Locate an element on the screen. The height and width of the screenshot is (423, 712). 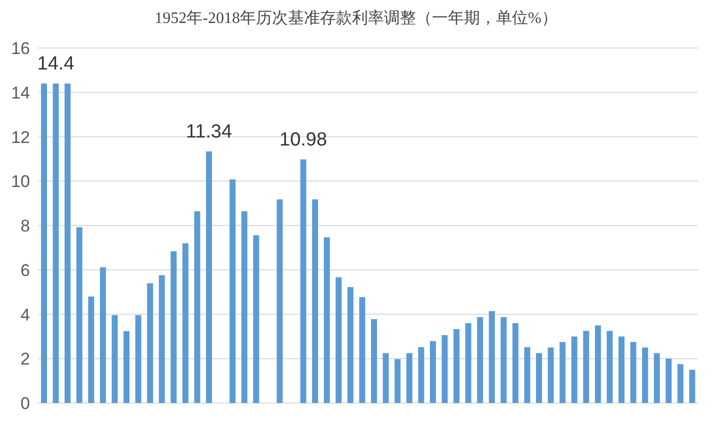
y-tick-label: 0 is located at coordinates (25, 404).